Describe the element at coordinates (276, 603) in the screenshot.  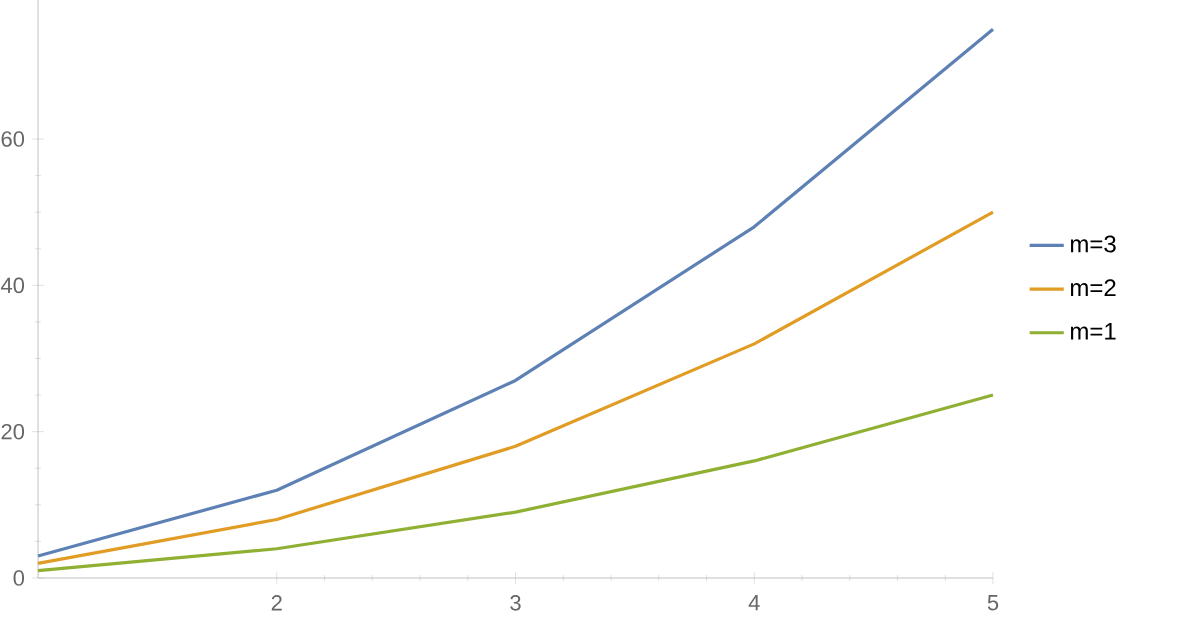
I see `x-tick-label: 2` at that location.